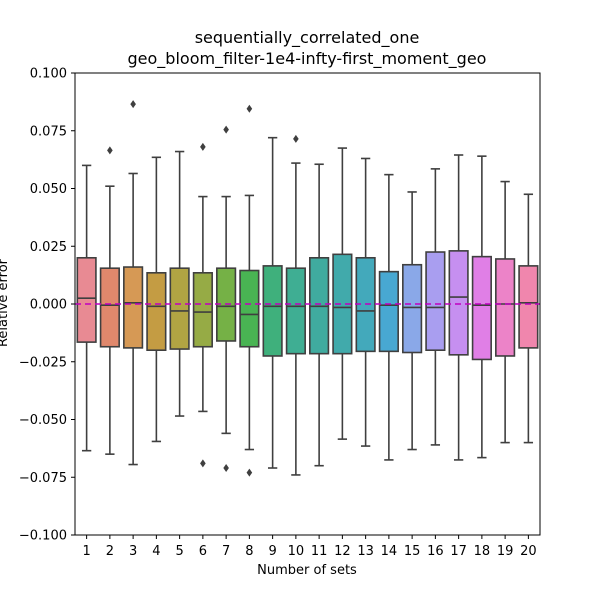 The width and height of the screenshot is (600, 600). Describe the element at coordinates (48, 305) in the screenshot. I see `y-tick-label: 0.000` at that location.